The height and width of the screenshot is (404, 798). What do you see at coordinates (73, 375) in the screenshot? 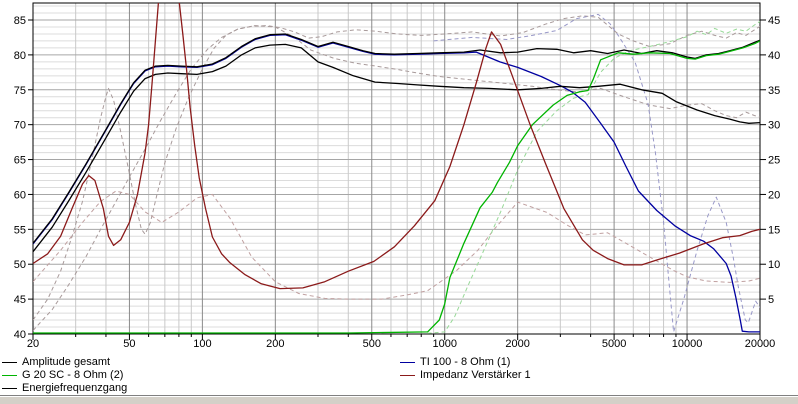
I see `legend-label-g20sc: G 20 SC - 8 Ohm (2)` at bounding box center [73, 375].